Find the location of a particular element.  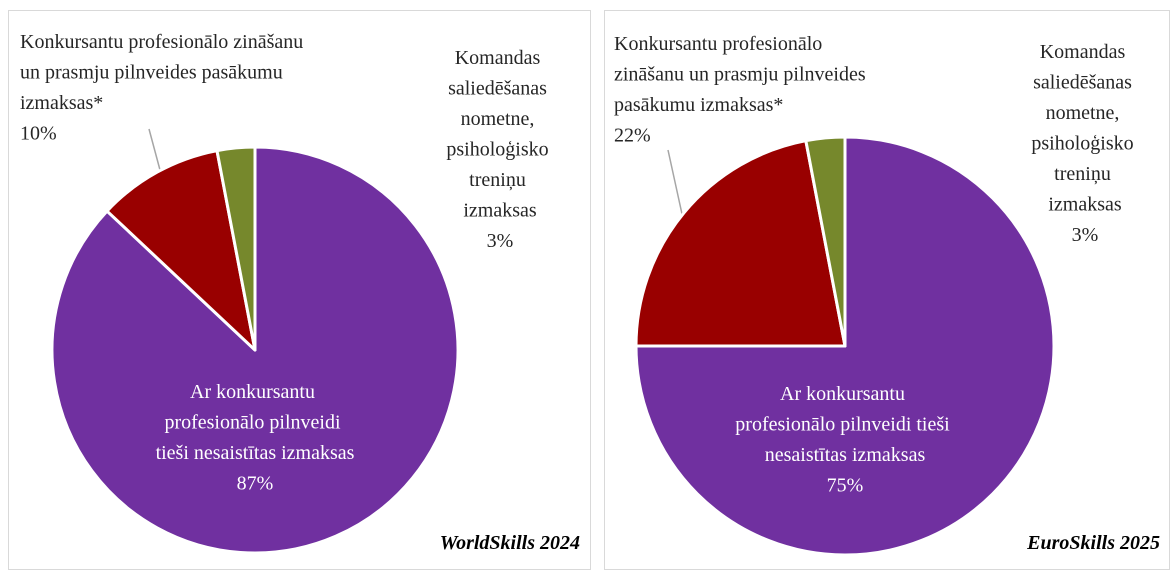

value-label: 87% is located at coordinates (255, 484).